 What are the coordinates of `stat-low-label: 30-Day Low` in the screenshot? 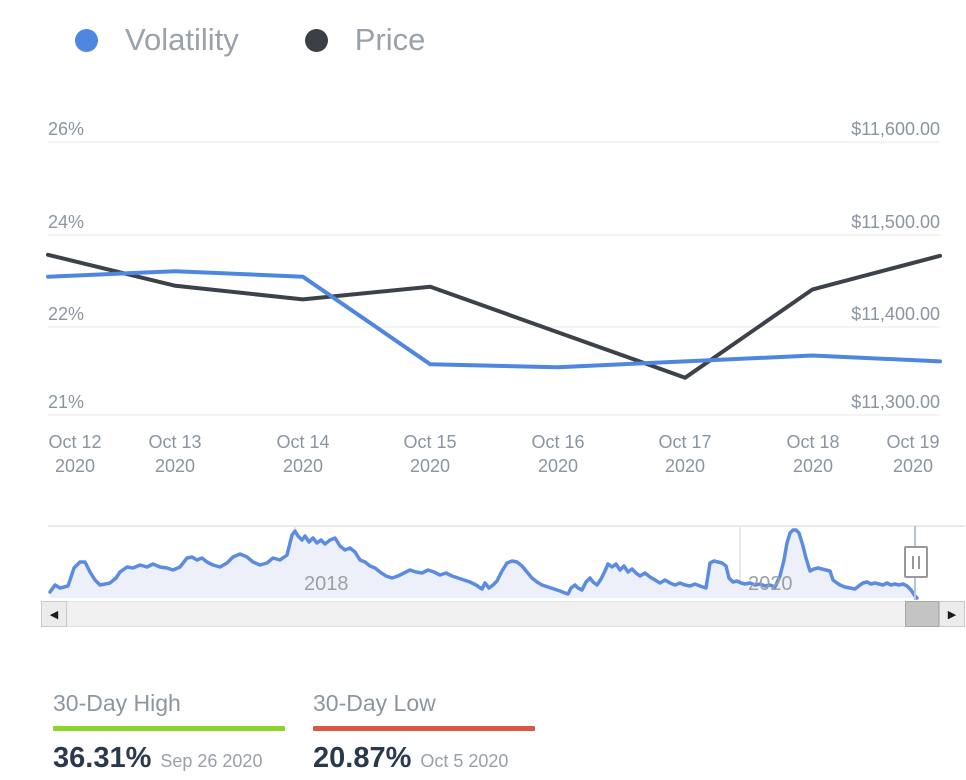 It's located at (374, 703).